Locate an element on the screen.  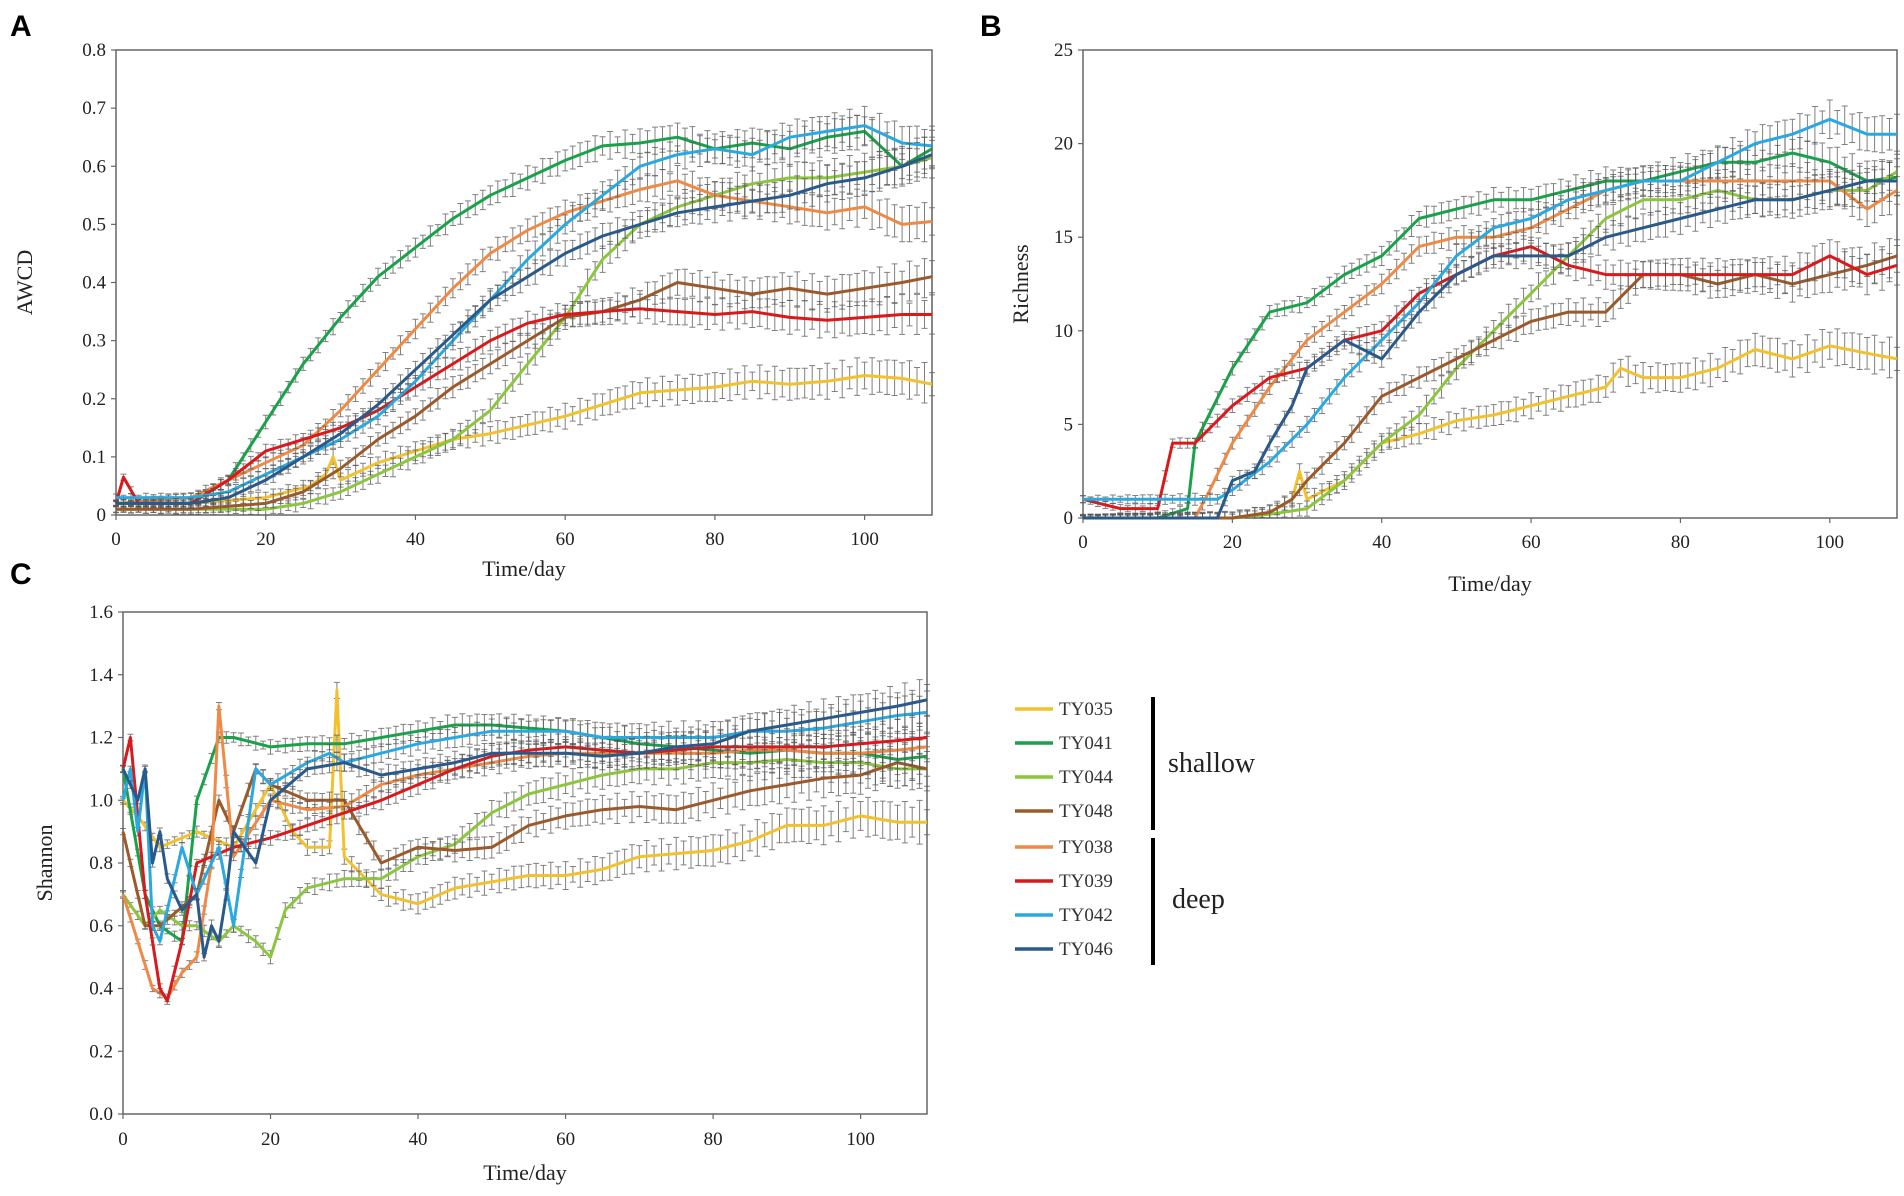
y-axis-label: Shannon is located at coordinates (44, 863).